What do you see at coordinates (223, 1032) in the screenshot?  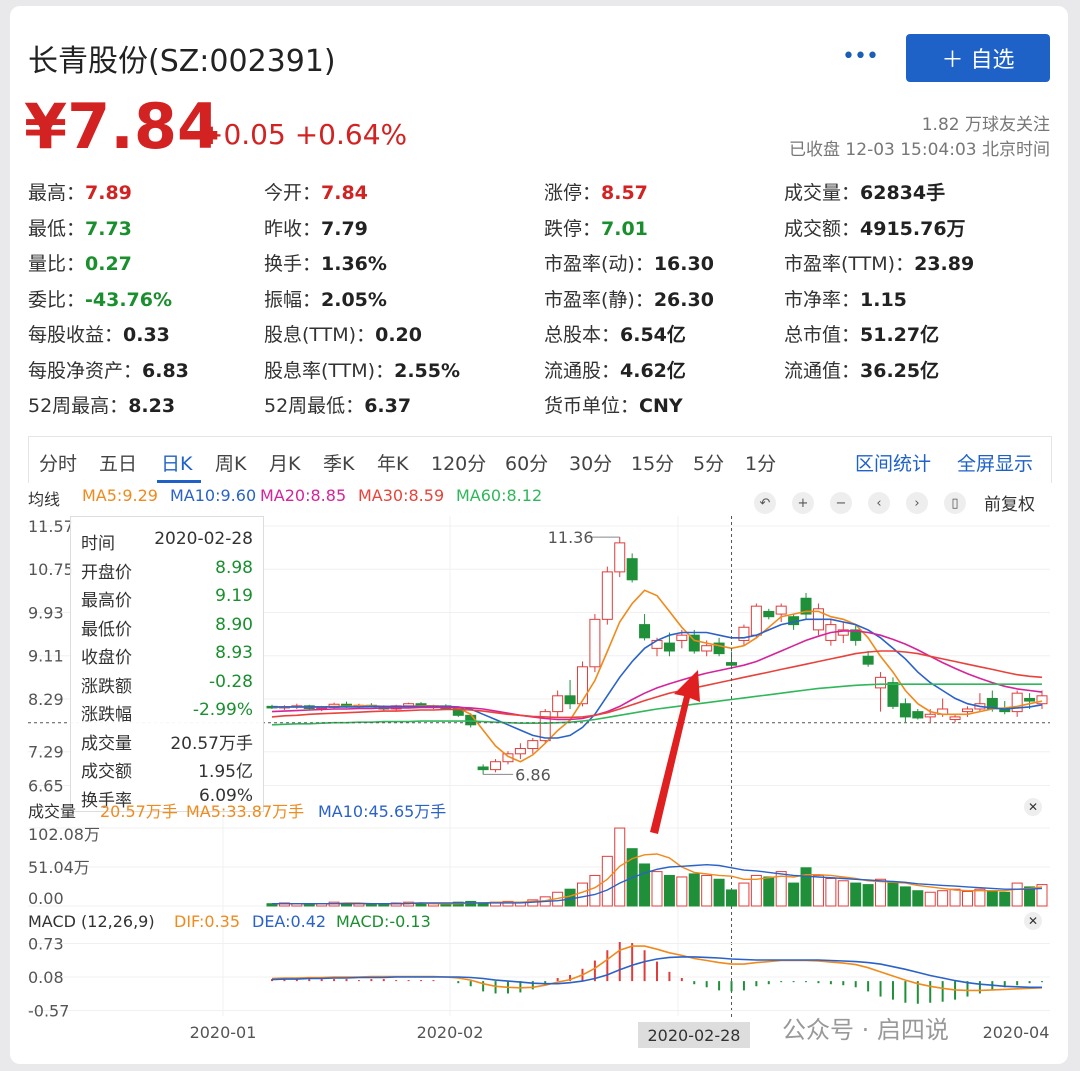 I see `x-tick-label: 2020-01` at bounding box center [223, 1032].